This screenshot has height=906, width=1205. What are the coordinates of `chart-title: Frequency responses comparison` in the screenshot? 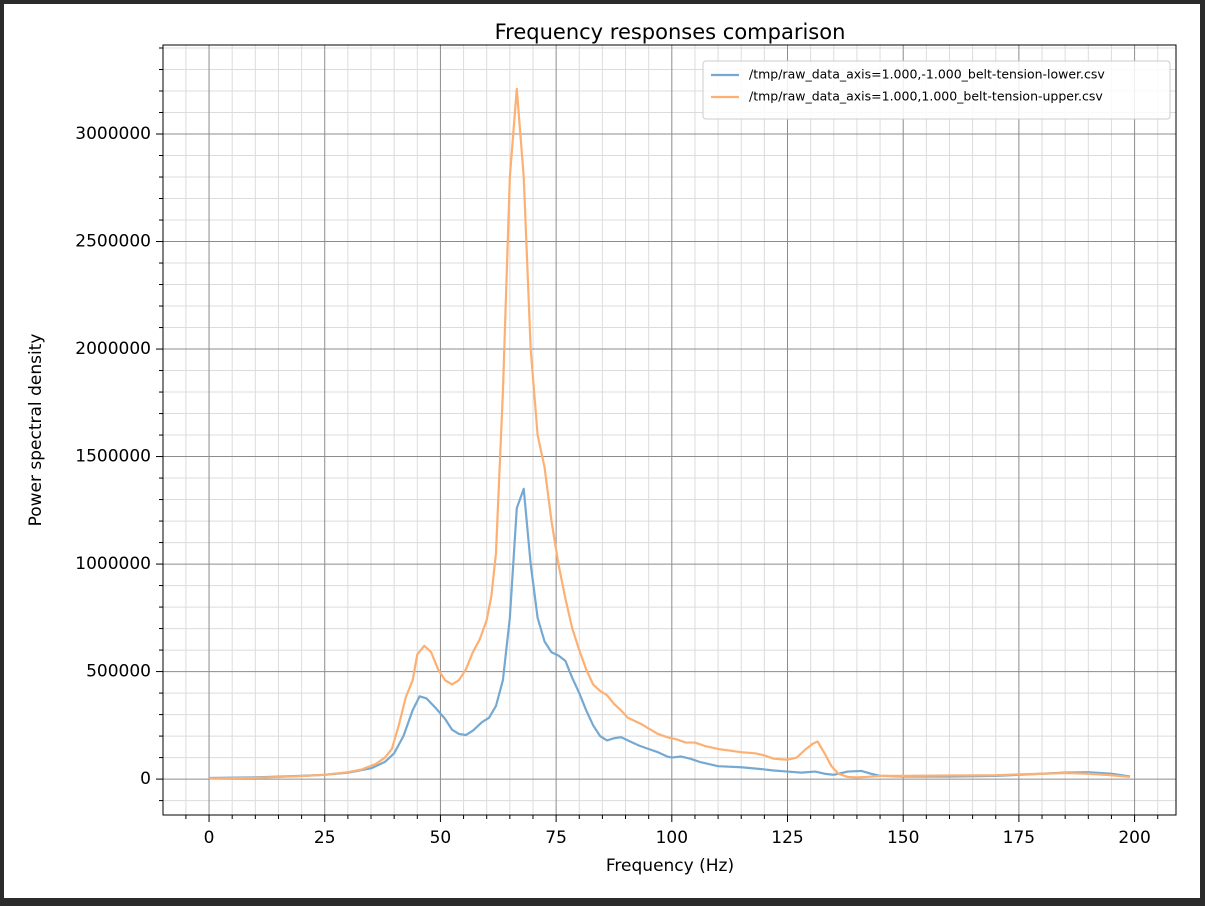 It's located at (670, 32).